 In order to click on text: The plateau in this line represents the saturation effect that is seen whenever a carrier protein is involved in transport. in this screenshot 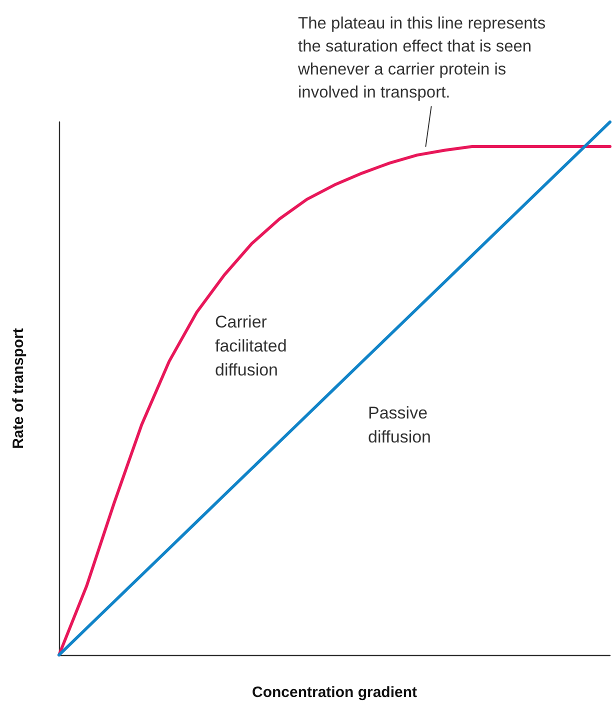, I will do `click(423, 58)`.